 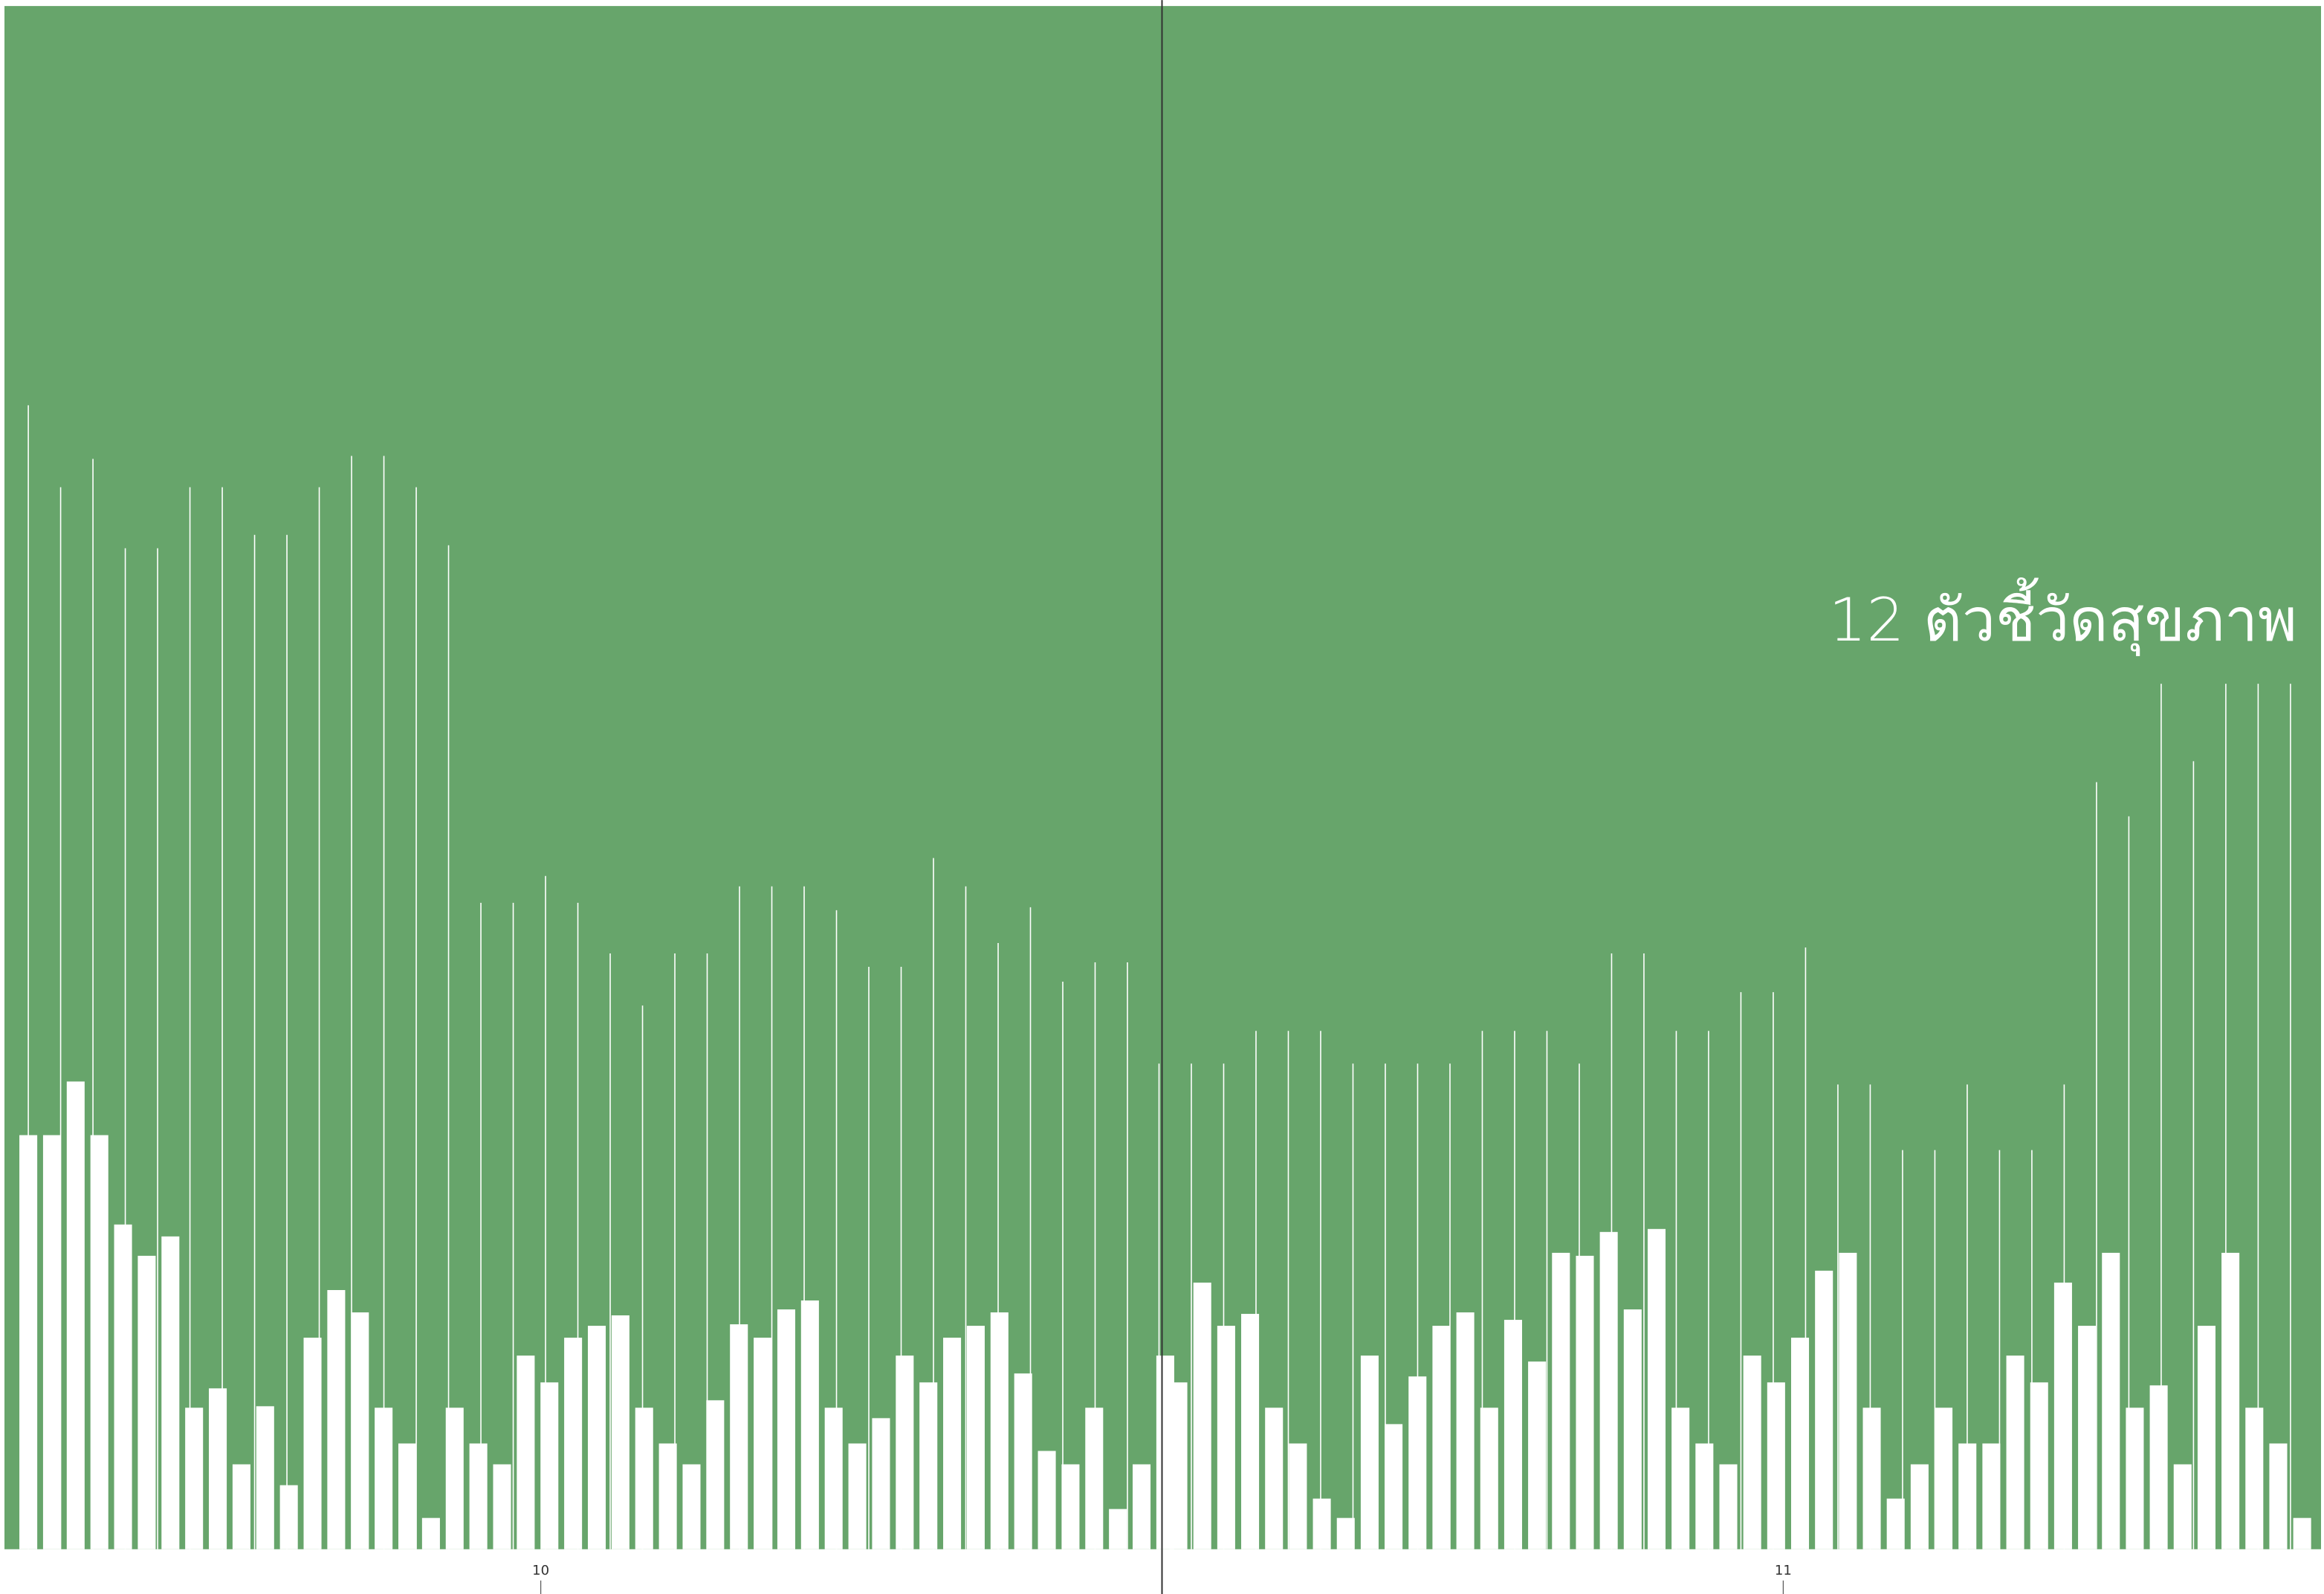 I want to click on title: 12 ตัวชี้วัดสุขภาพ, so click(x=2062, y=616).